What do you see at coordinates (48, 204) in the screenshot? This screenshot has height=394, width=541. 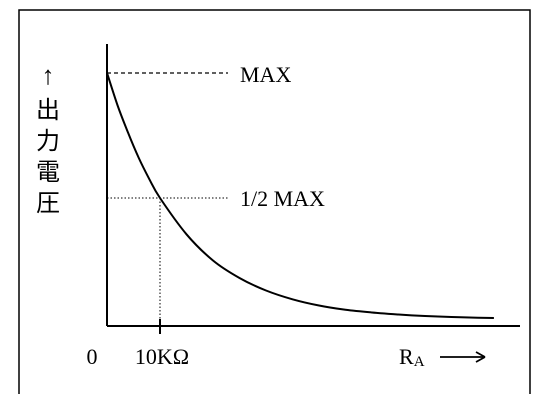 I see `y-axis-label-char: 圧` at bounding box center [48, 204].